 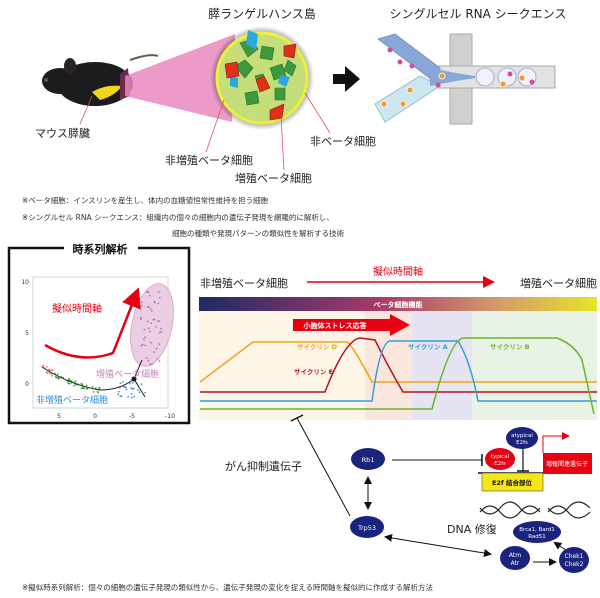 I want to click on chek1-label: Chek1, so click(x=574, y=556).